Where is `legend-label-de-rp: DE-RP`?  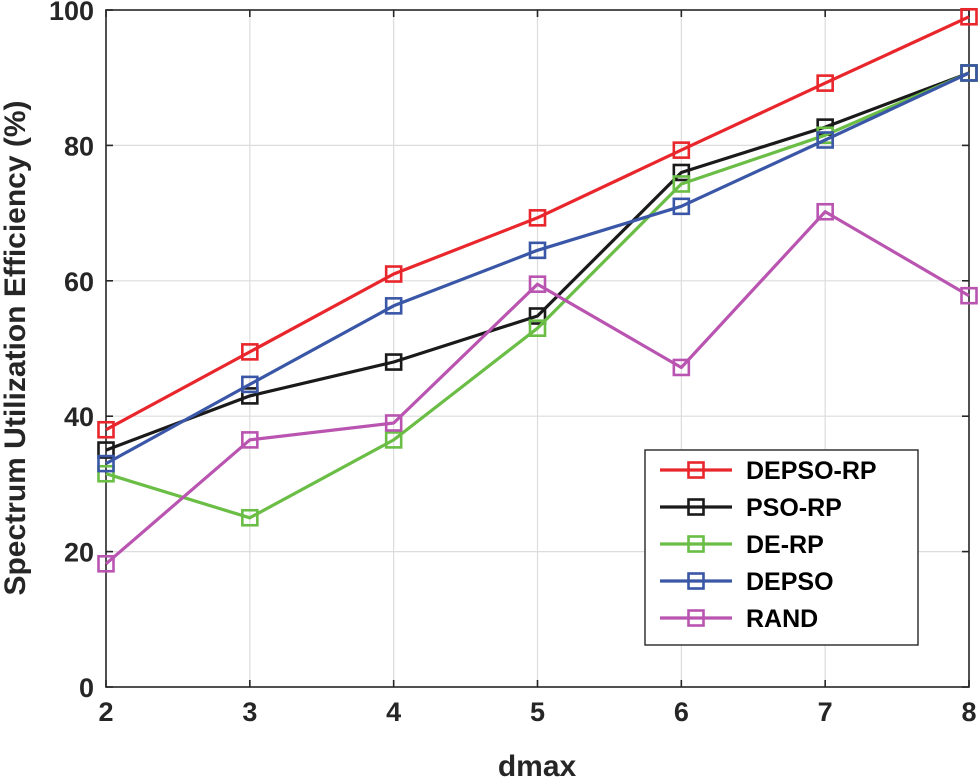
legend-label-de-rp: DE-RP is located at coordinates (785, 545).